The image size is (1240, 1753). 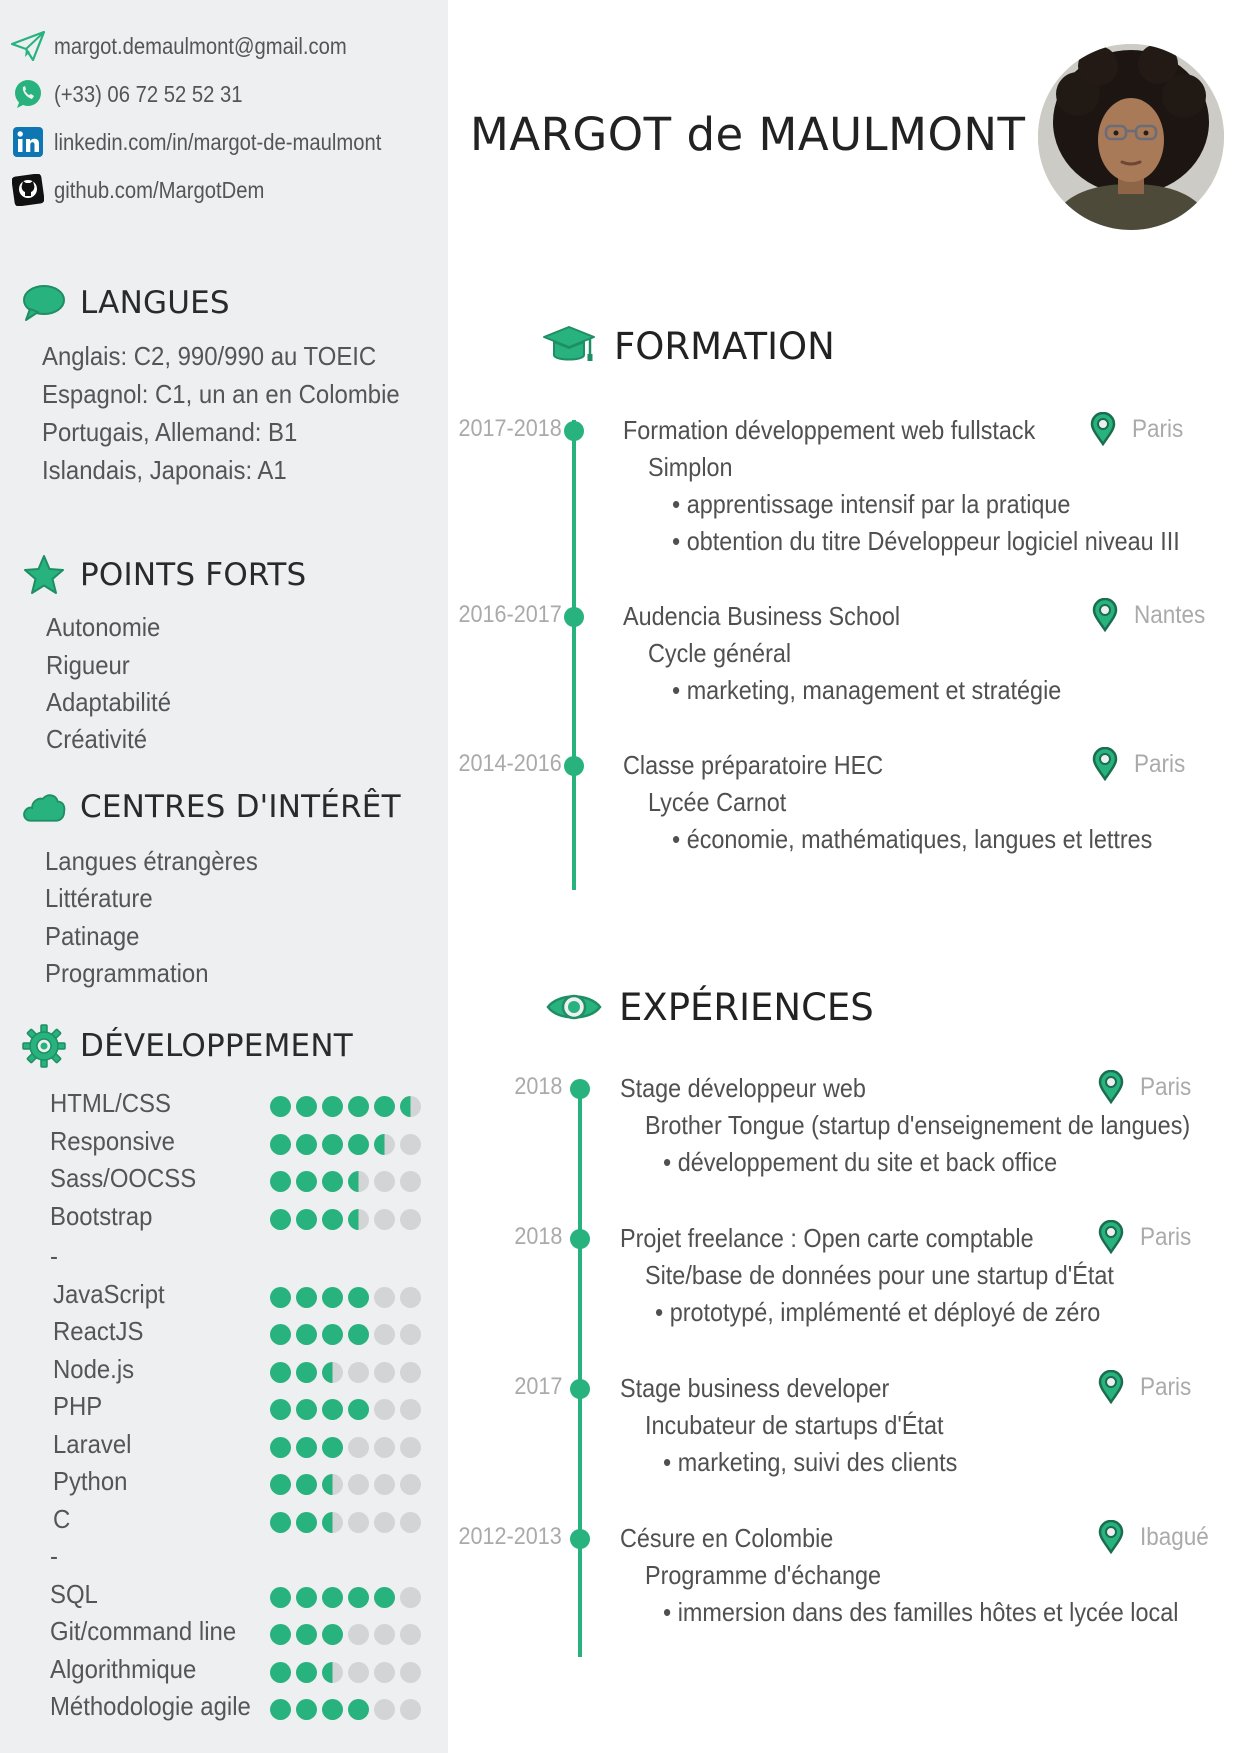 What do you see at coordinates (44, 807) in the screenshot?
I see `cloud-icon` at bounding box center [44, 807].